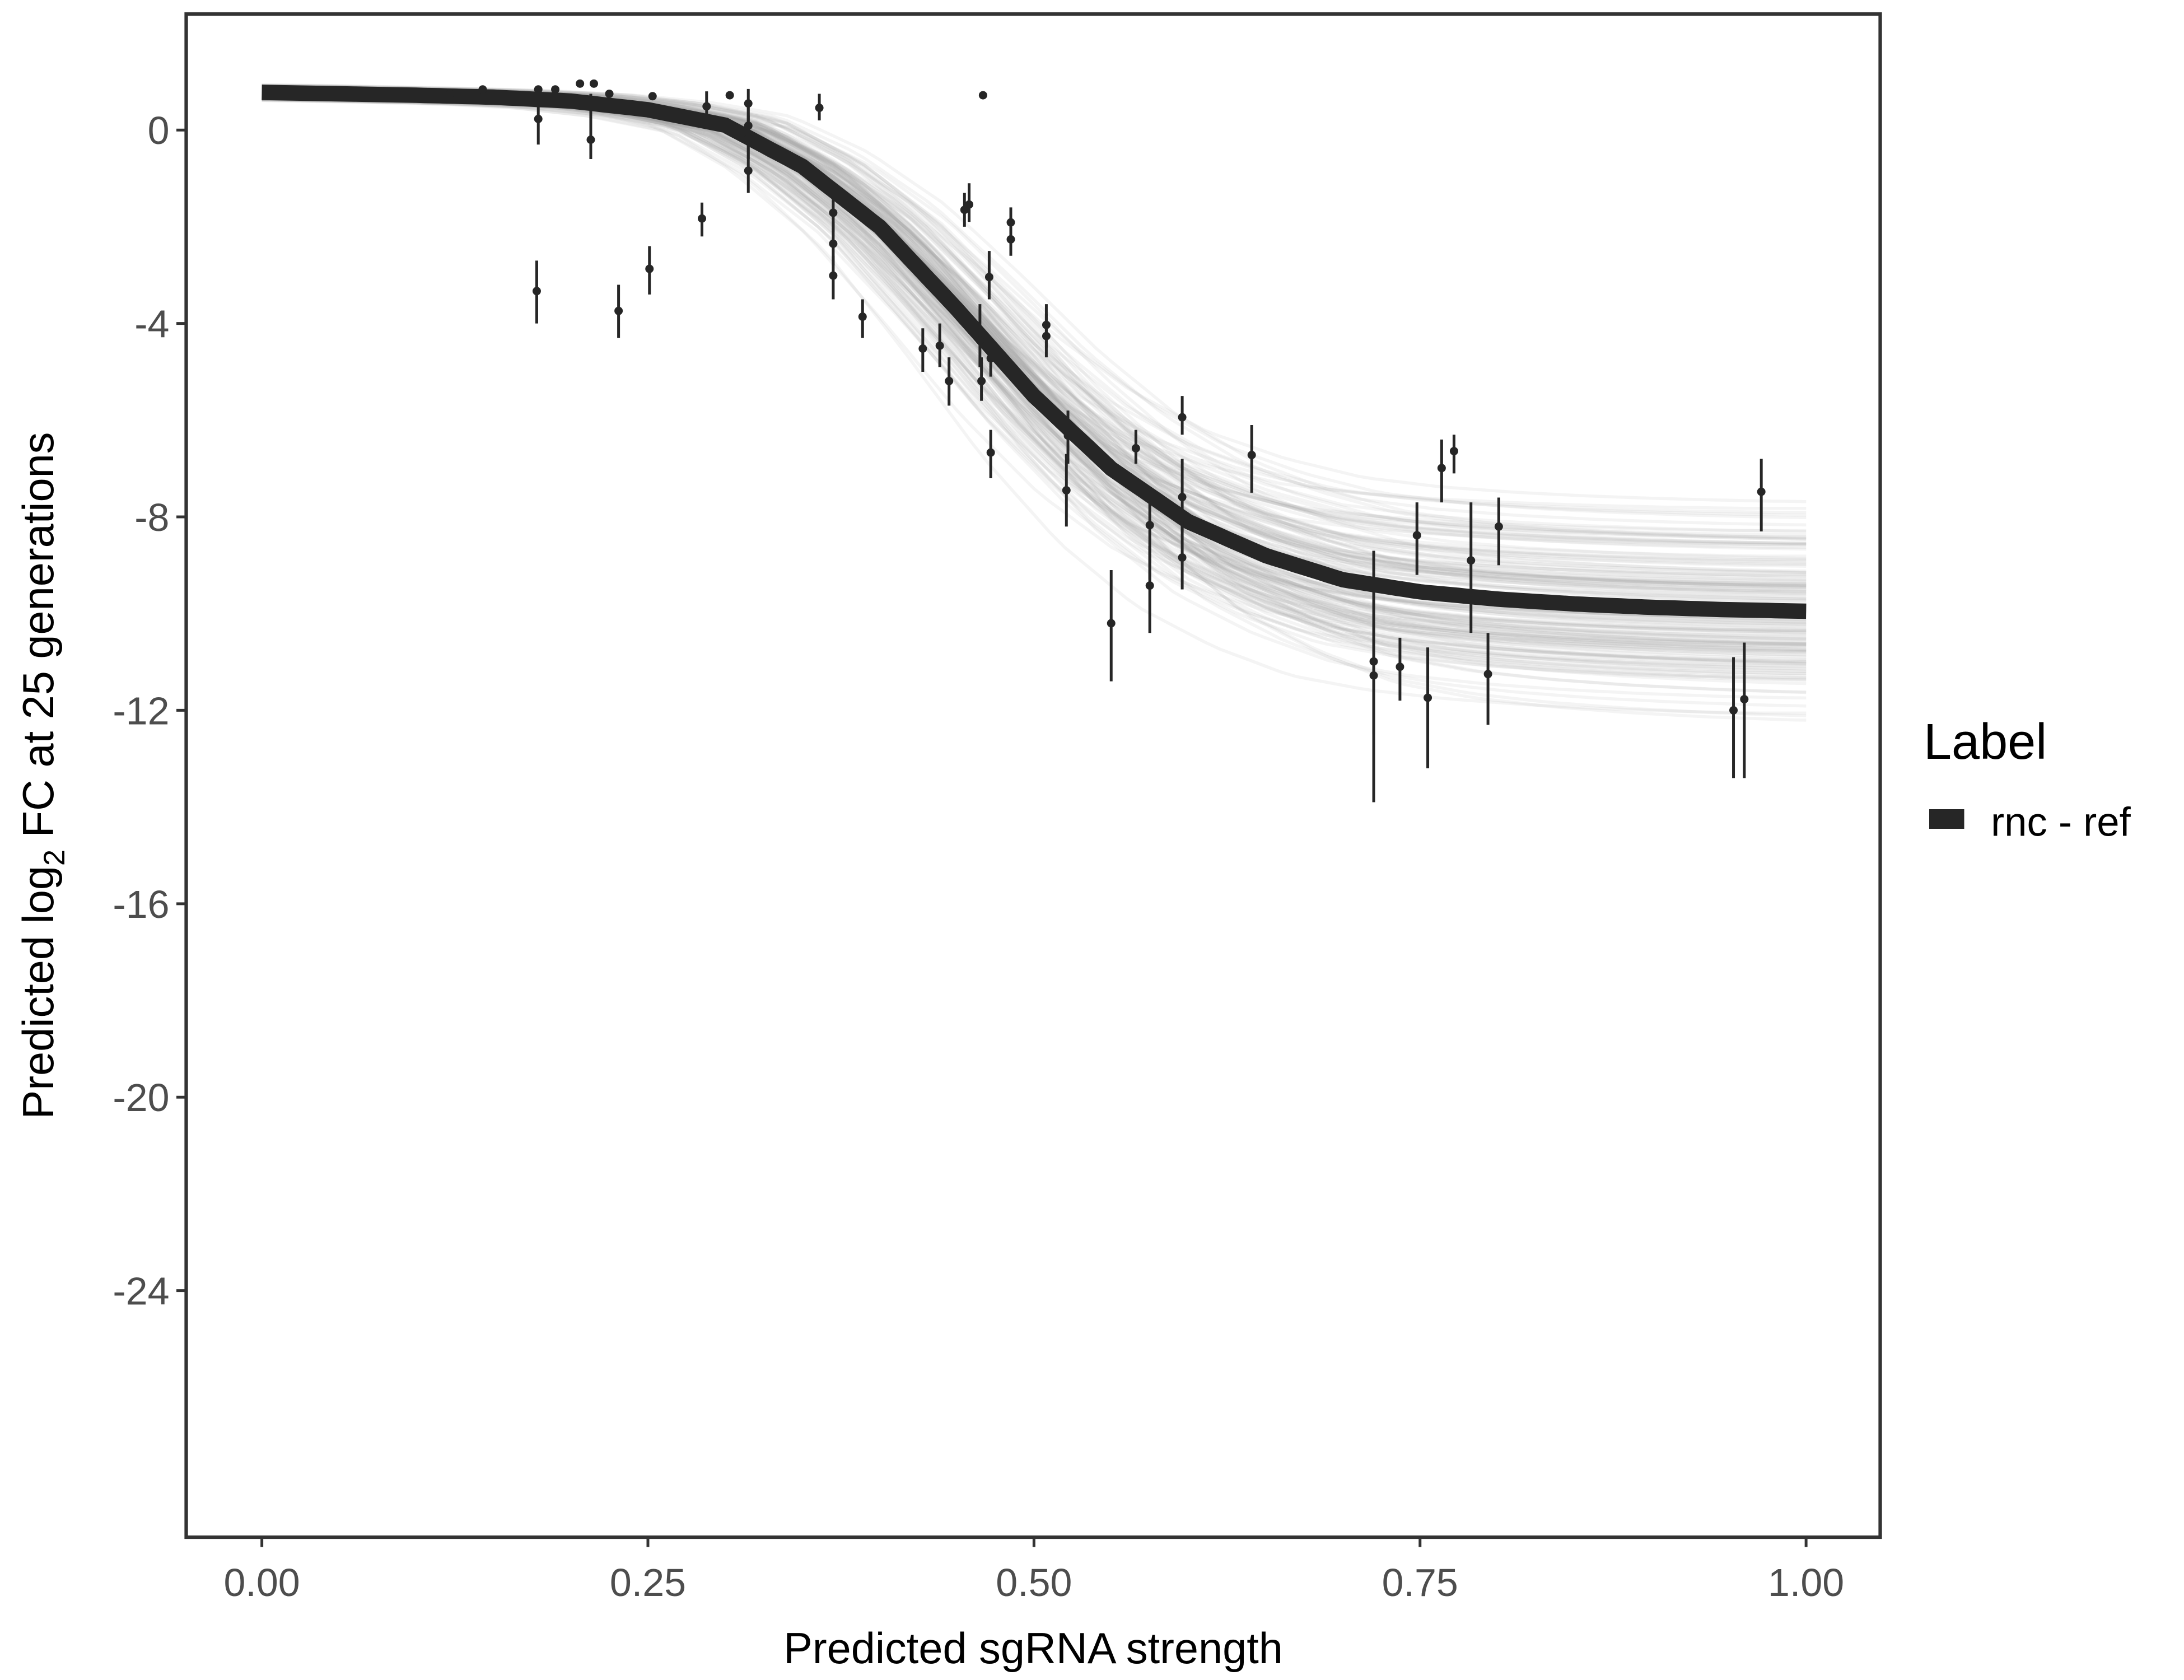  I want to click on x-tick-label: 1.00, so click(1806, 1583).